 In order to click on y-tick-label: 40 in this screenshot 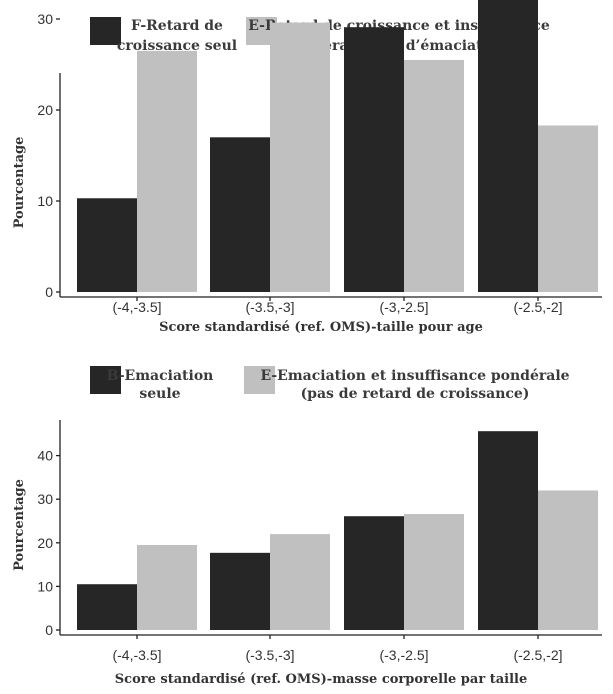, I will do `click(45, 456)`.